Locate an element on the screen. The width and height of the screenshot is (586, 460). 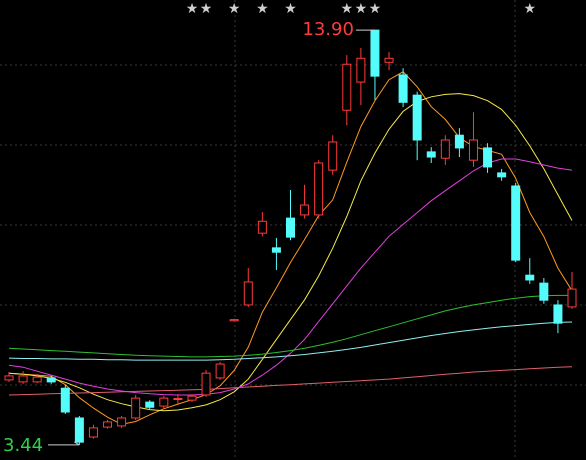
low-label: 3.44 is located at coordinates (23, 445).